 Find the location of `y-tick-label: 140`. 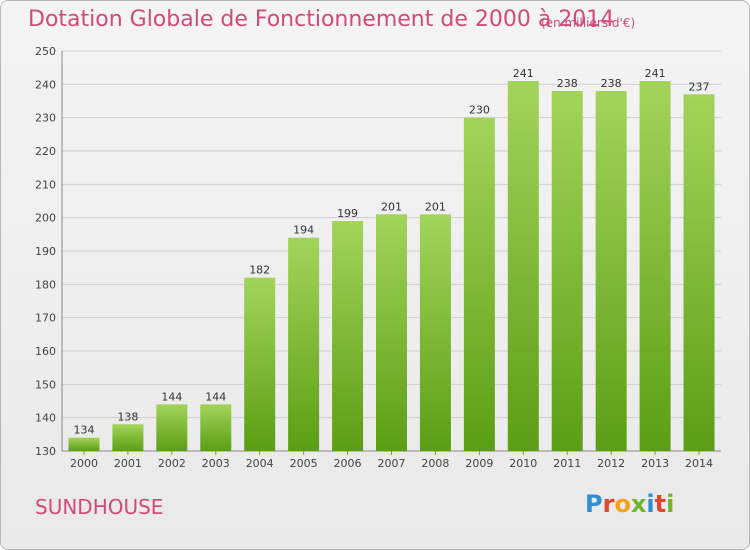

y-tick-label: 140 is located at coordinates (45, 418).